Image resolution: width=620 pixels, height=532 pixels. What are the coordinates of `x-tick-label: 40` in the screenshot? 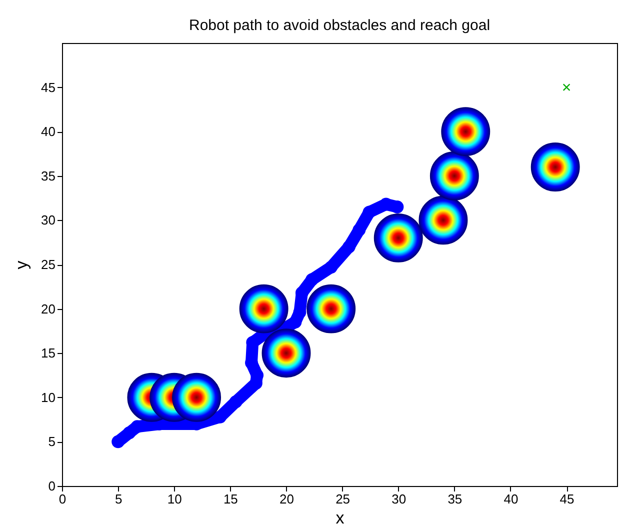 It's located at (511, 499).